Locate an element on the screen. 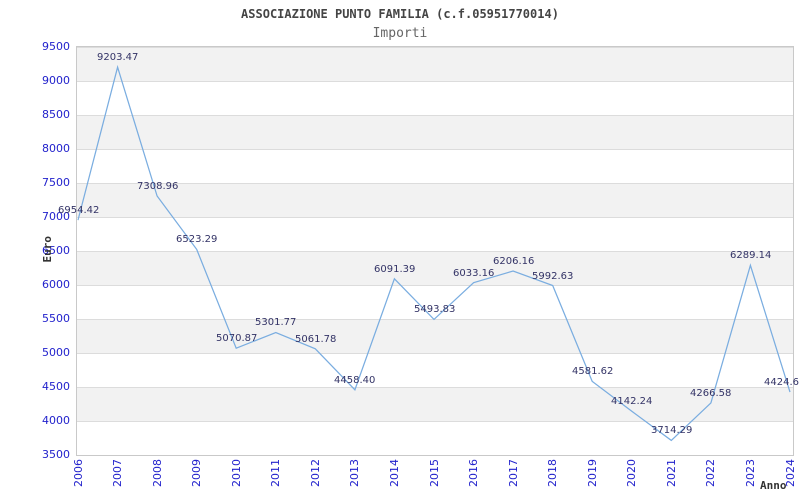 The height and width of the screenshot is (500, 800). data-point-label: 4424.6 is located at coordinates (781, 382).